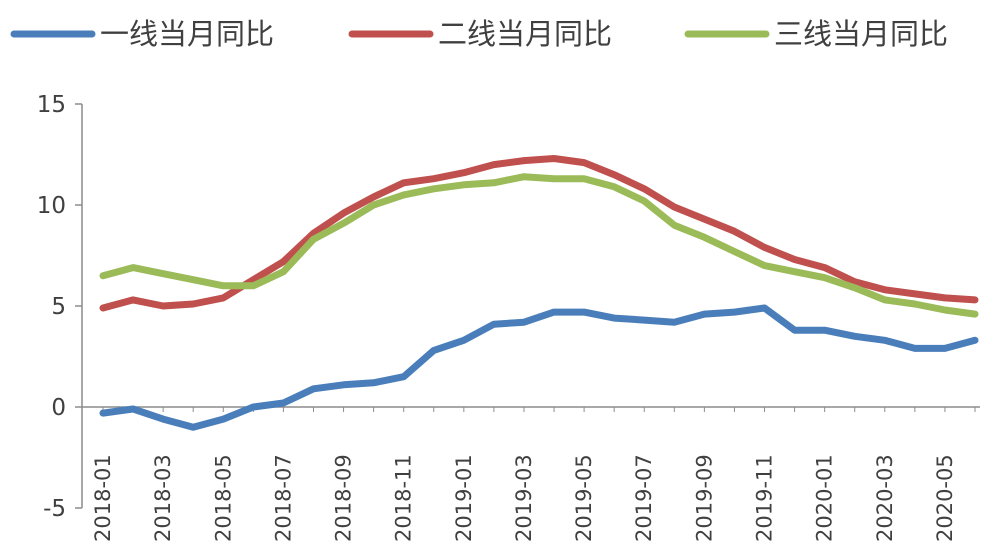 The width and height of the screenshot is (991, 552). What do you see at coordinates (404, 498) in the screenshot?
I see `x-tick-label: 2018-11` at bounding box center [404, 498].